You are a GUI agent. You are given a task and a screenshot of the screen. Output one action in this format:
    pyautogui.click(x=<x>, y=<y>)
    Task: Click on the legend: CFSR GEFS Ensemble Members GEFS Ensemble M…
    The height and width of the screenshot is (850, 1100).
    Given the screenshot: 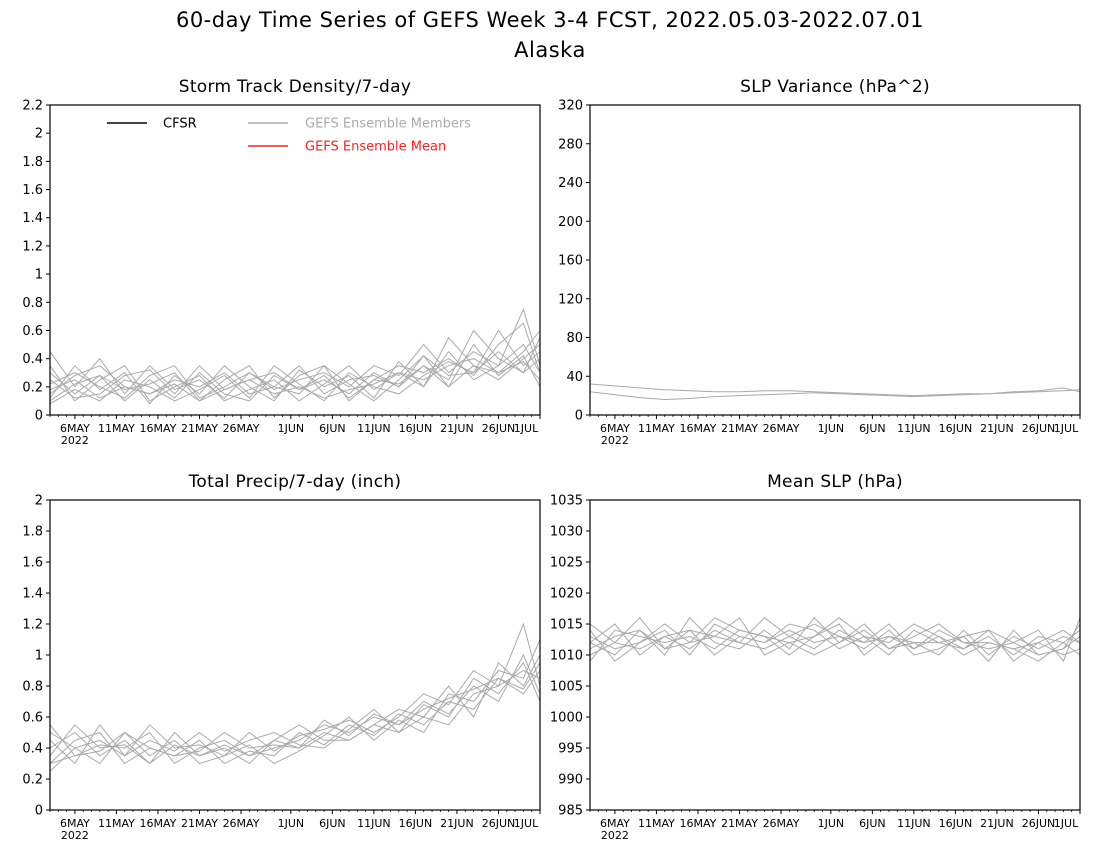 What is the action you would take?
    pyautogui.click(x=289, y=136)
    